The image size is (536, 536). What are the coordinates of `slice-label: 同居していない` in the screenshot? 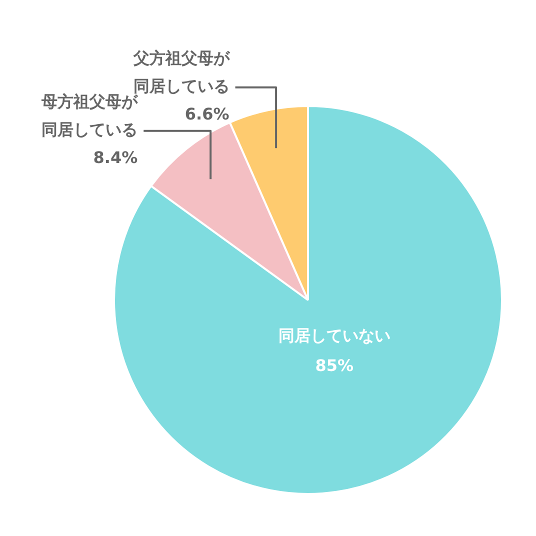 It's located at (334, 336).